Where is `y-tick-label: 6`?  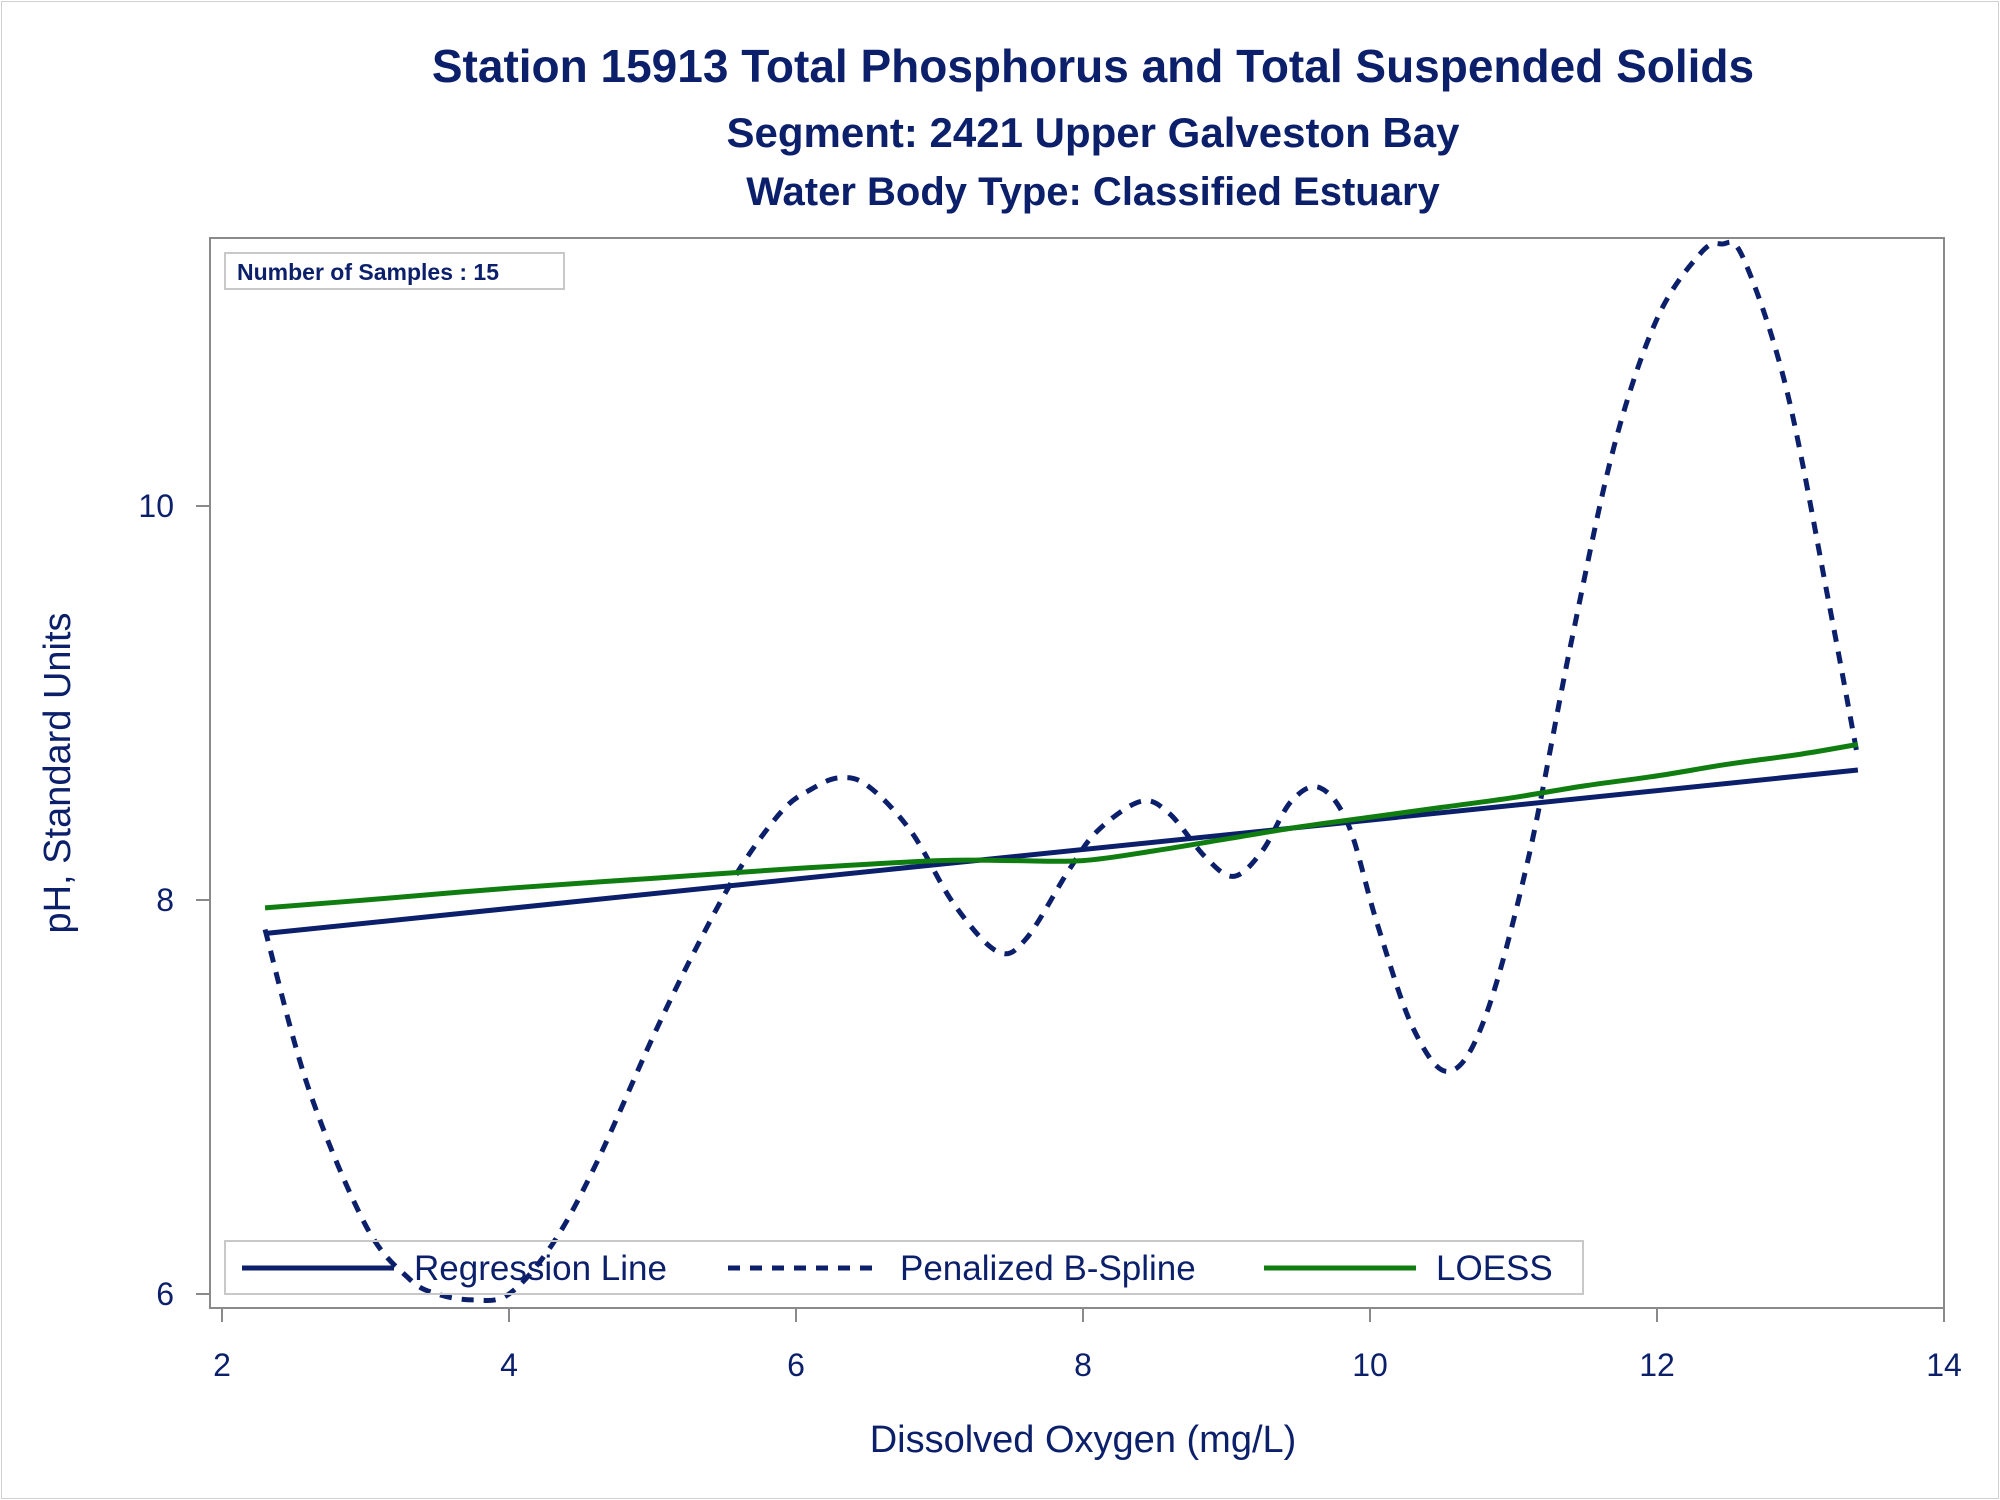 y-tick-label: 6 is located at coordinates (165, 1294).